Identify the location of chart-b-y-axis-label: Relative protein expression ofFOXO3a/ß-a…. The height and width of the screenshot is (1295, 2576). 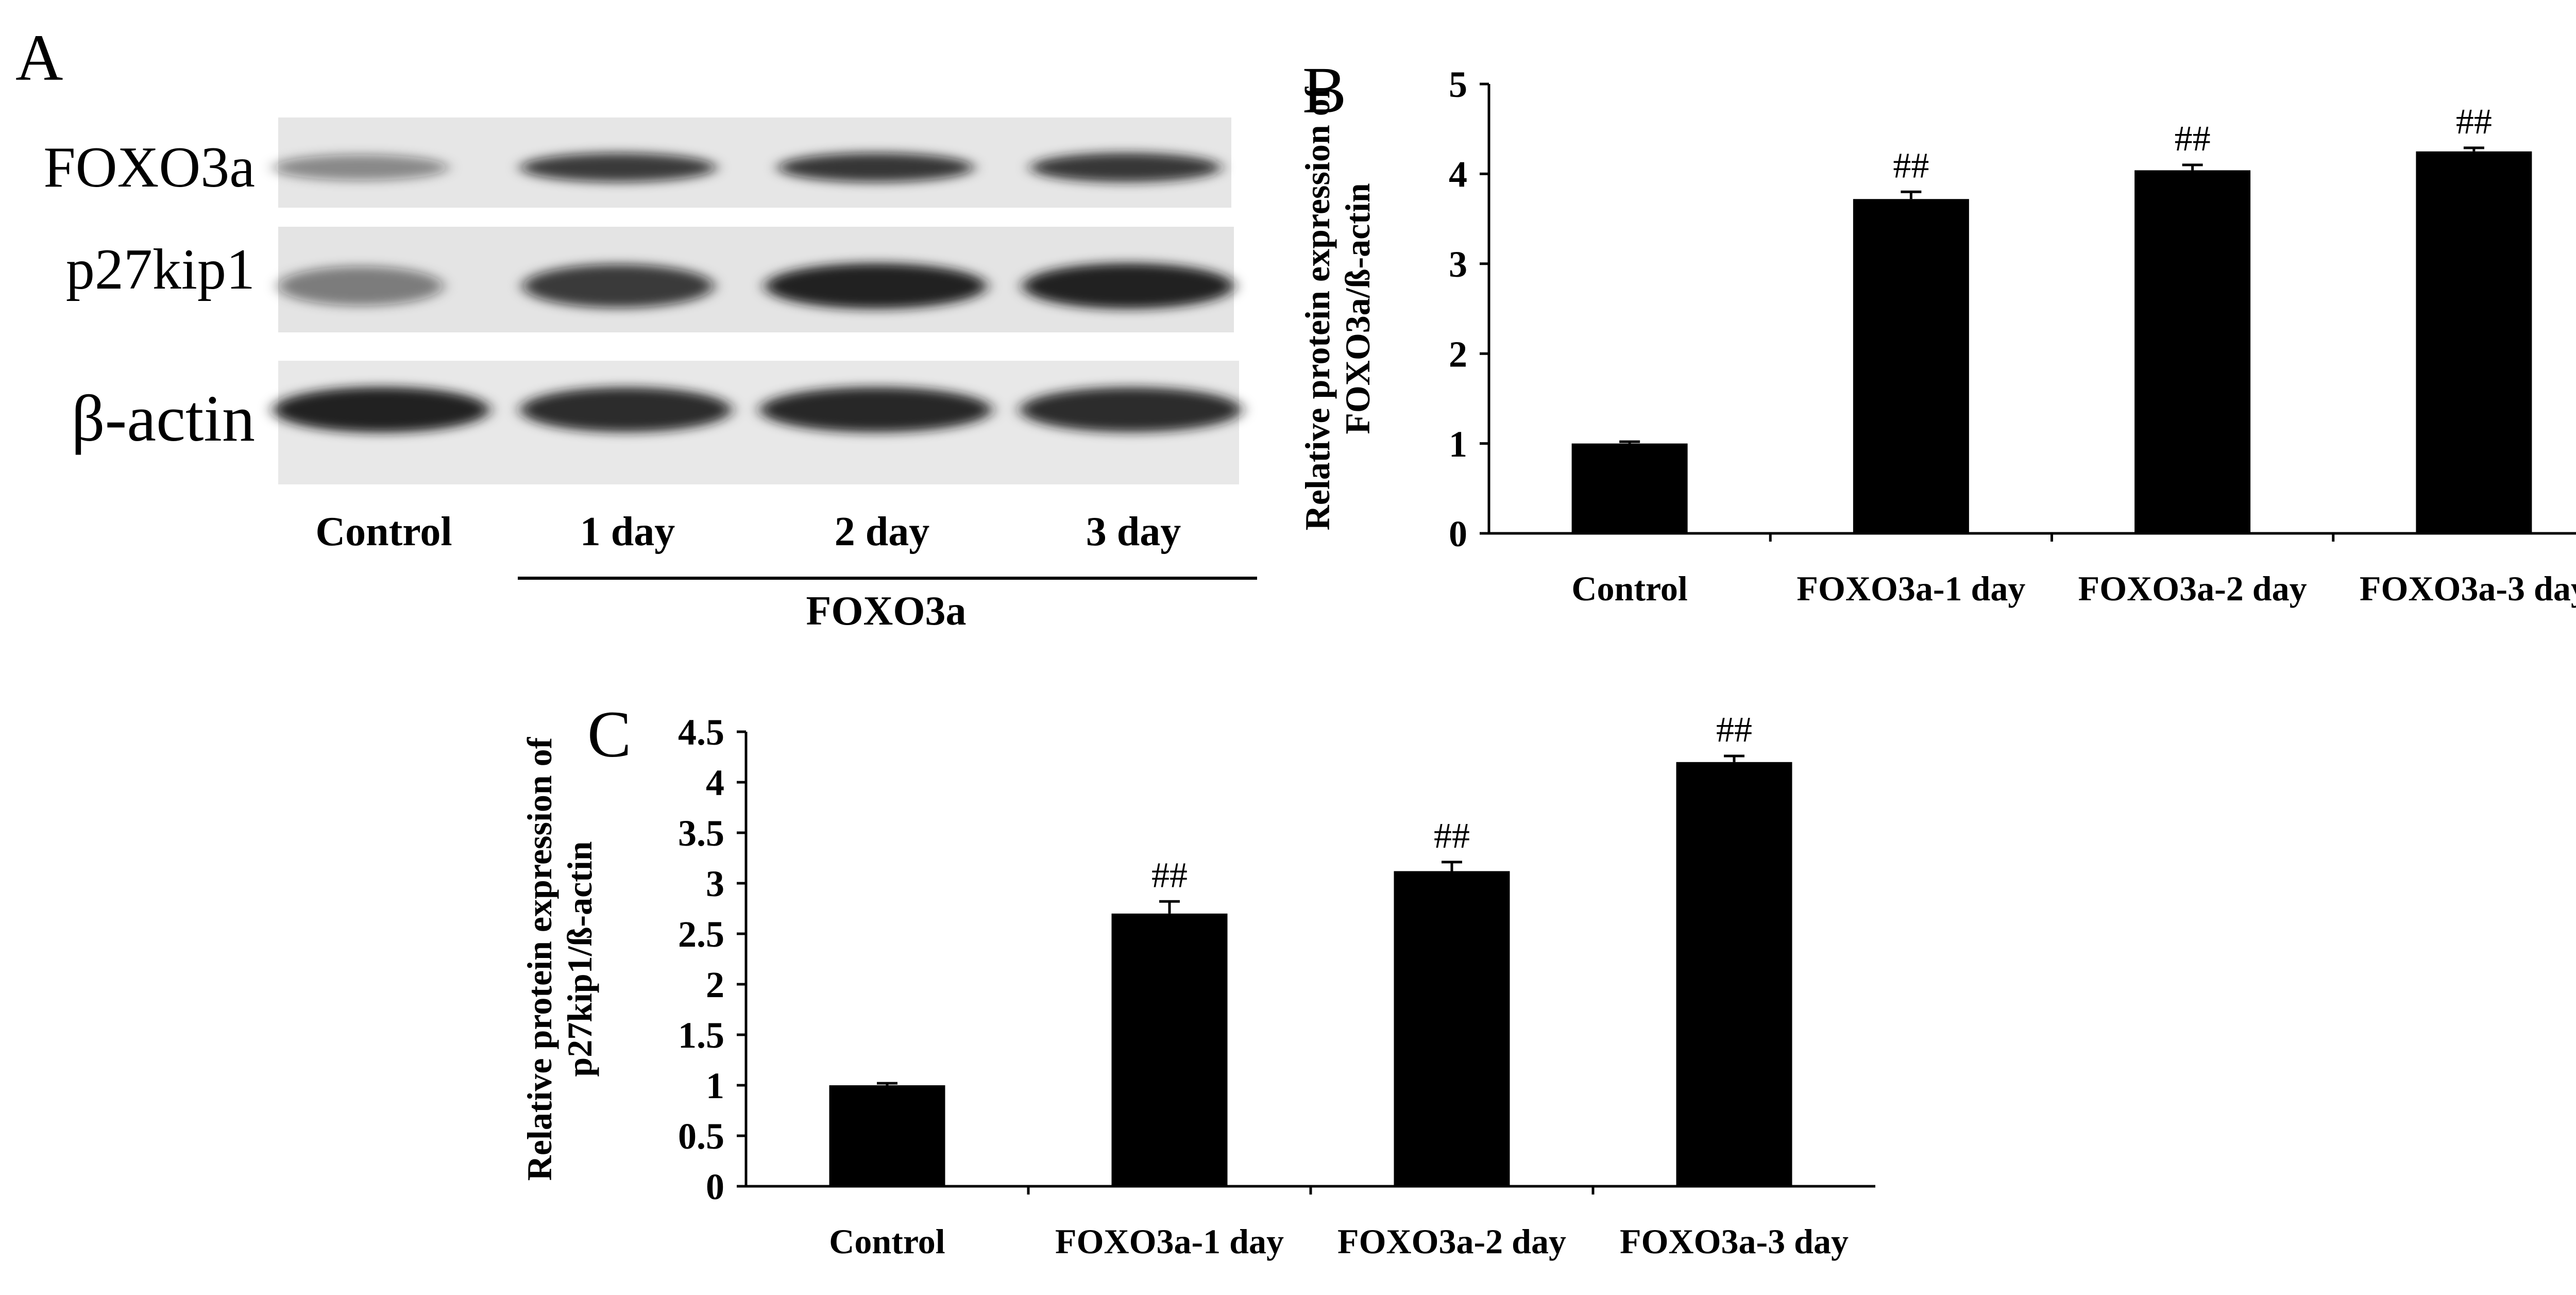
(1337, 308).